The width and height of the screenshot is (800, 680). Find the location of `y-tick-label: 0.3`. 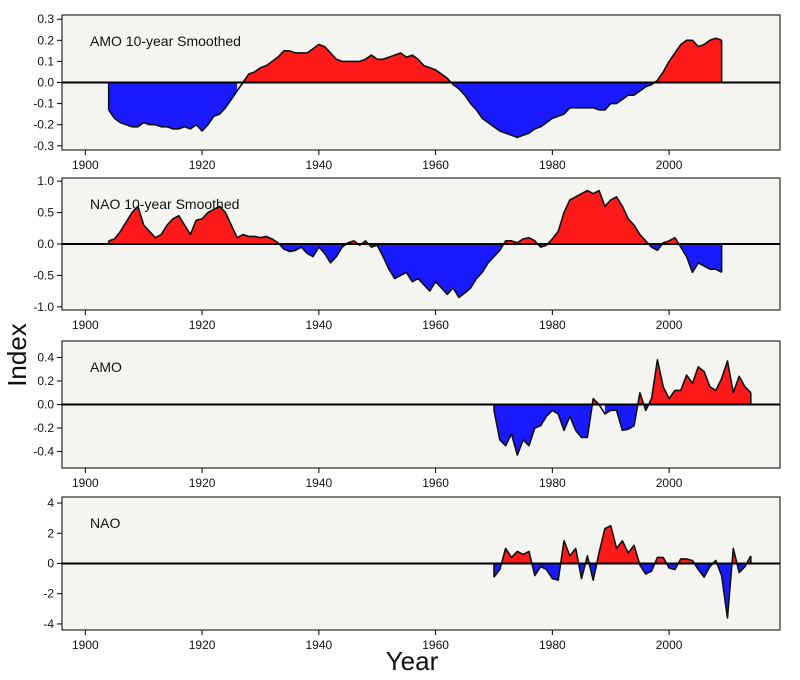

y-tick-label: 0.3 is located at coordinates (45, 19).